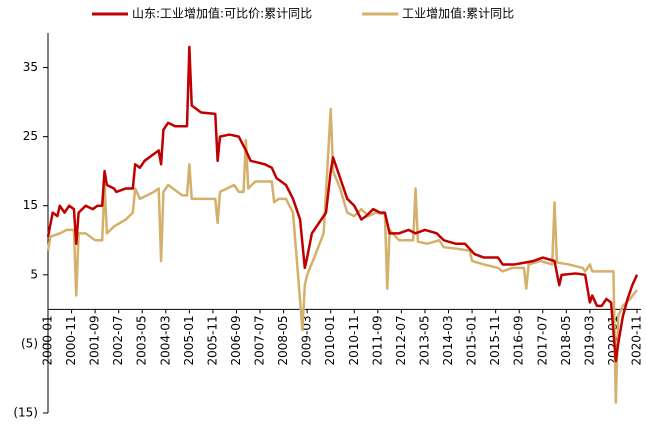 Image resolution: width=646 pixels, height=427 pixels. What do you see at coordinates (165, 340) in the screenshot?
I see `x-tick-label: 2004-03` at bounding box center [165, 340].